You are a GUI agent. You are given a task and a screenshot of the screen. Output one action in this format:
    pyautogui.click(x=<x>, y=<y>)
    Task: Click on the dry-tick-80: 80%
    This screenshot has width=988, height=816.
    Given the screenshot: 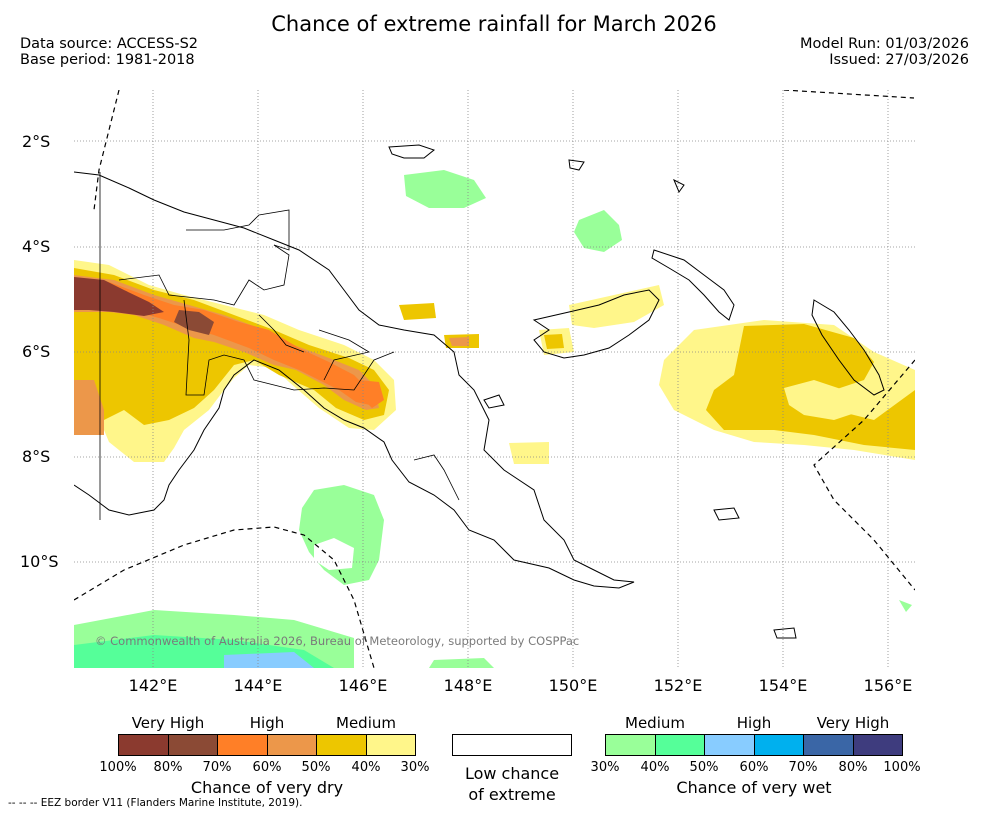 What is the action you would take?
    pyautogui.click(x=168, y=767)
    